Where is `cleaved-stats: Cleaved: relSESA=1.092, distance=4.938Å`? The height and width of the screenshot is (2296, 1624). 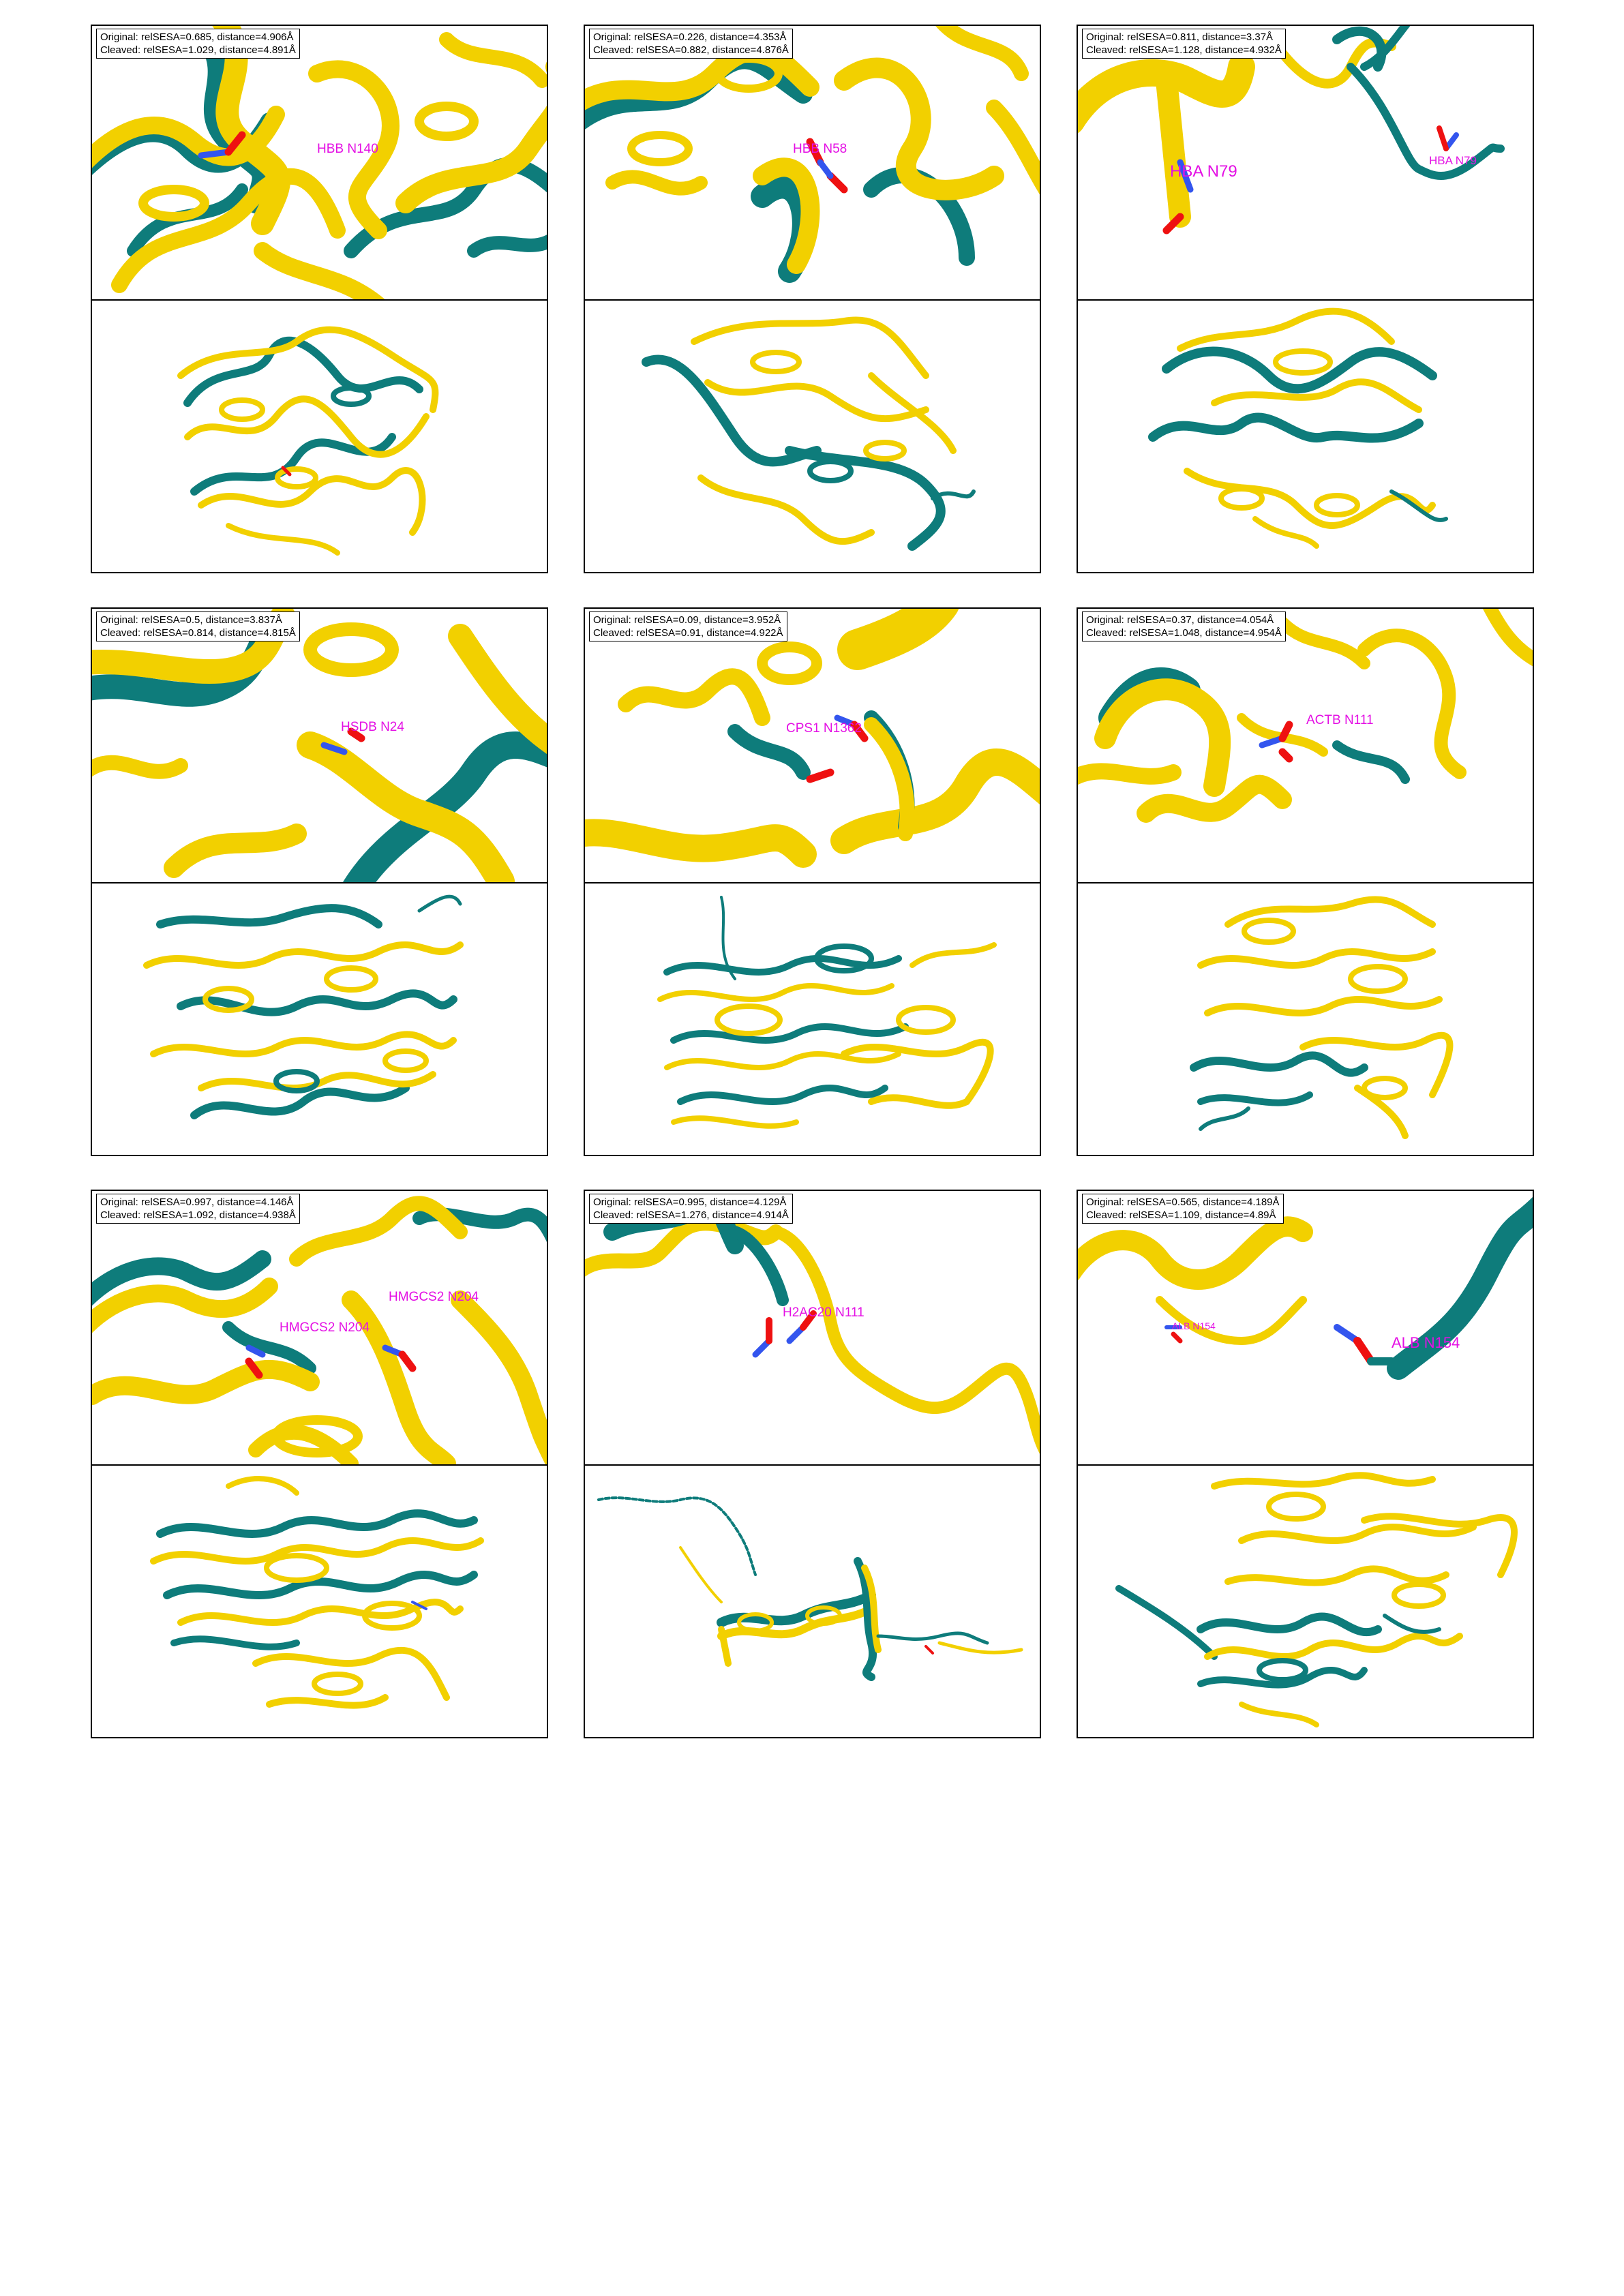 cleaved-stats: Cleaved: relSESA=1.092, distance=4.938Å is located at coordinates (198, 1215).